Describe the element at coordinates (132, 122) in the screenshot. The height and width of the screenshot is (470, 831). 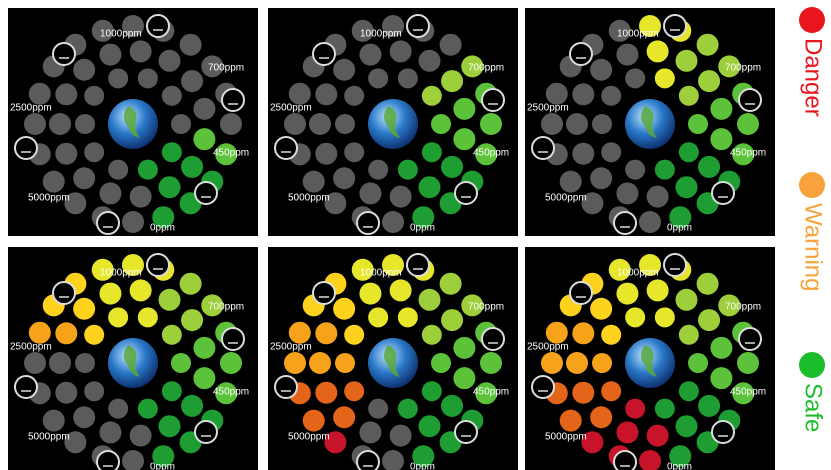
I see `earth-land` at that location.